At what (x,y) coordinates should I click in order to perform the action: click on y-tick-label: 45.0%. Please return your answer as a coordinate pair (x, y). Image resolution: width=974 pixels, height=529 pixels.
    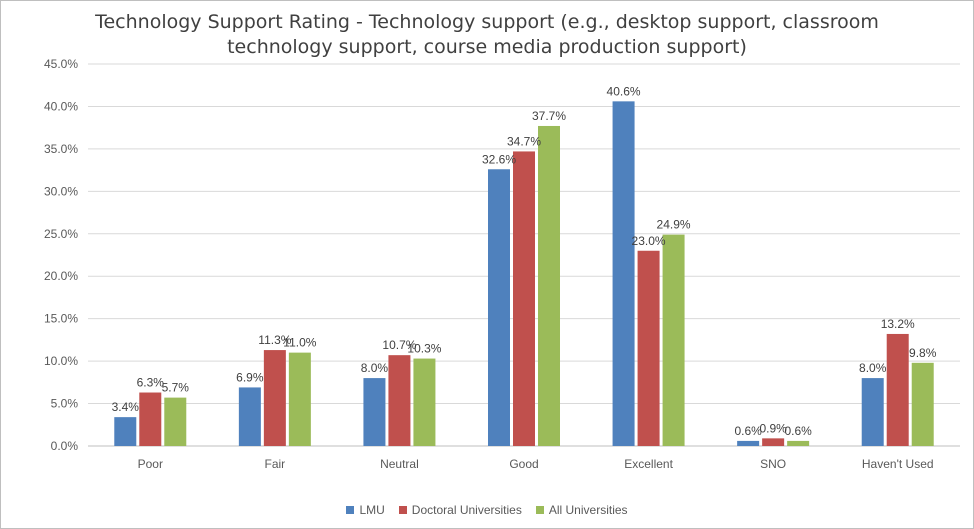
    Looking at the image, I should click on (61, 64).